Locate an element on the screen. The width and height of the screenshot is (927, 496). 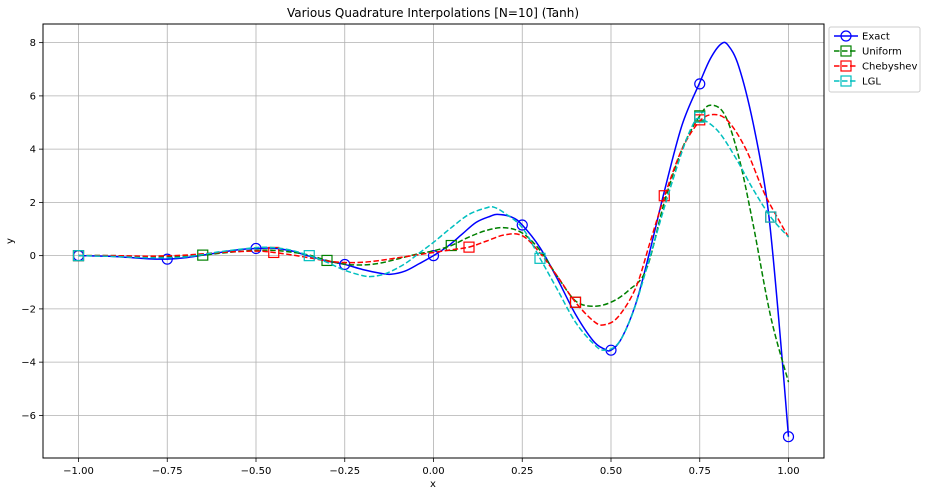
legend-marker-exact is located at coordinates (846, 36).